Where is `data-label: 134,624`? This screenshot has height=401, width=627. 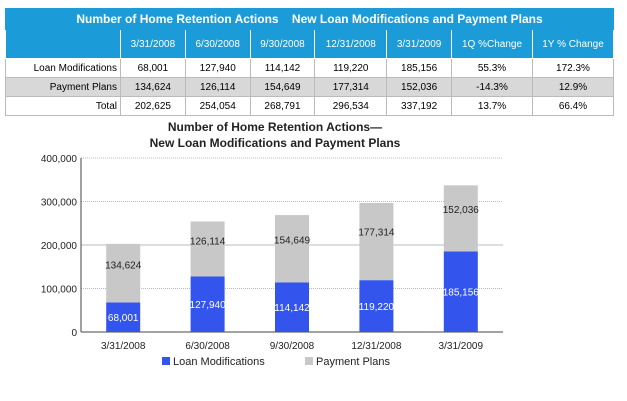
data-label: 134,624 is located at coordinates (123, 265).